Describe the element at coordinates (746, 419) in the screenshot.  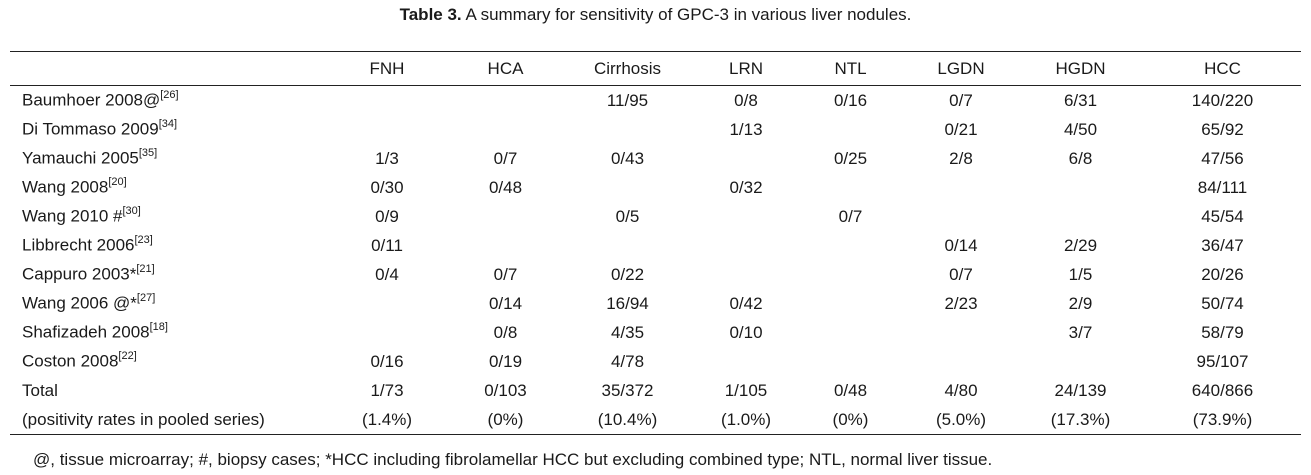
I see `cell-lrn: (1.0%)` at that location.